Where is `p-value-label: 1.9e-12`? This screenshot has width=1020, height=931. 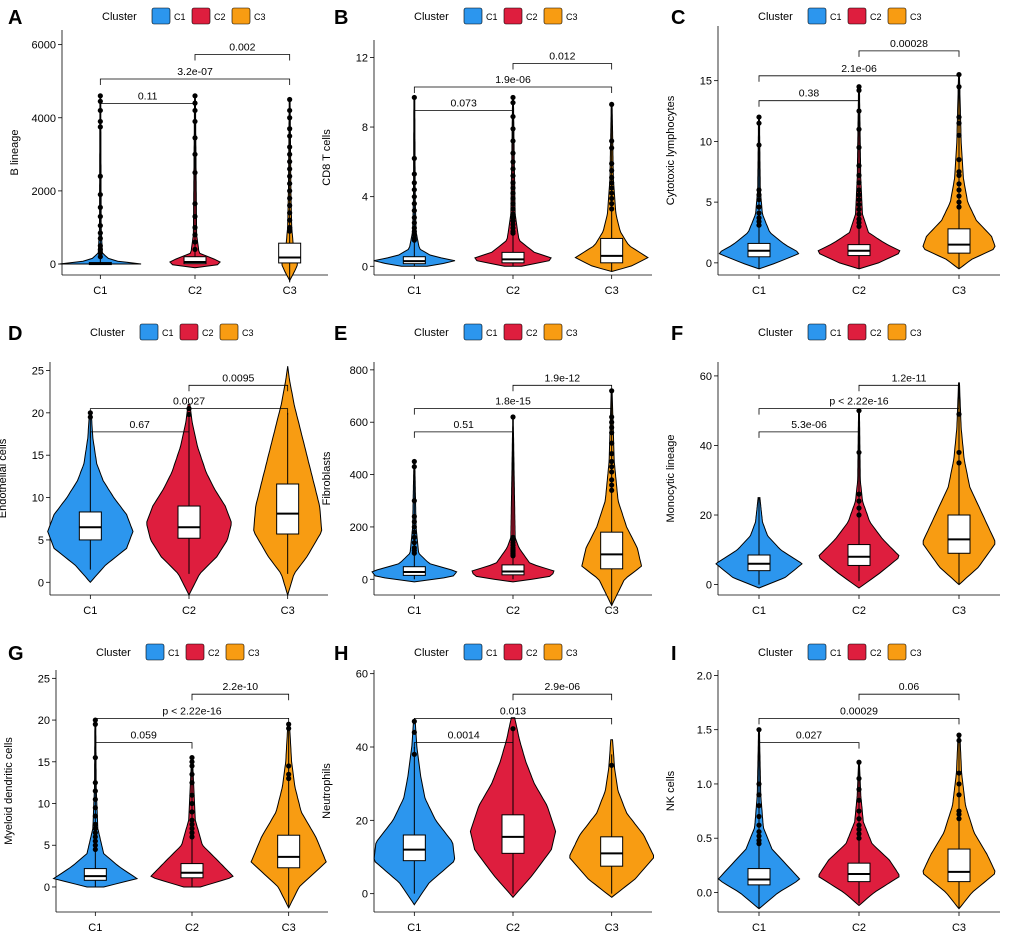
p-value-label: 1.9e-12 is located at coordinates (563, 378).